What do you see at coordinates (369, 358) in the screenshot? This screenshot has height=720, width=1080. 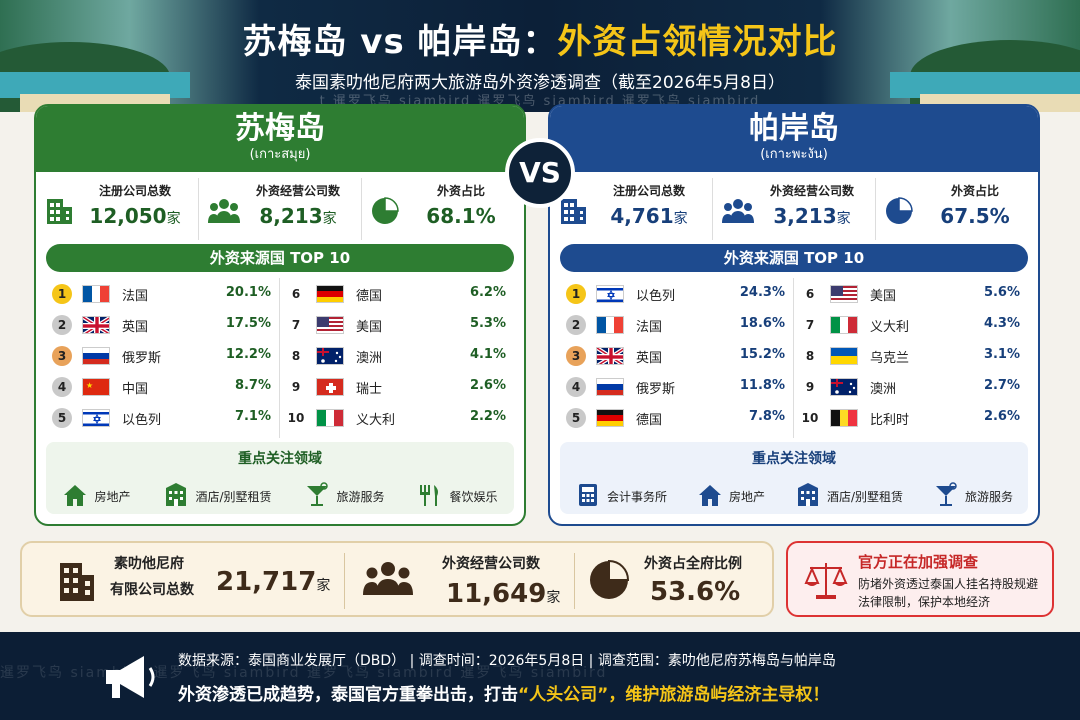 I see `country-name: 澳洲` at bounding box center [369, 358].